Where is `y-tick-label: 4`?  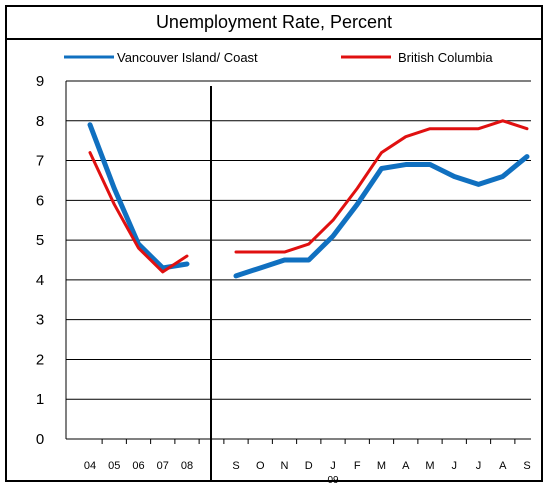
y-tick-label: 4 is located at coordinates (40, 280).